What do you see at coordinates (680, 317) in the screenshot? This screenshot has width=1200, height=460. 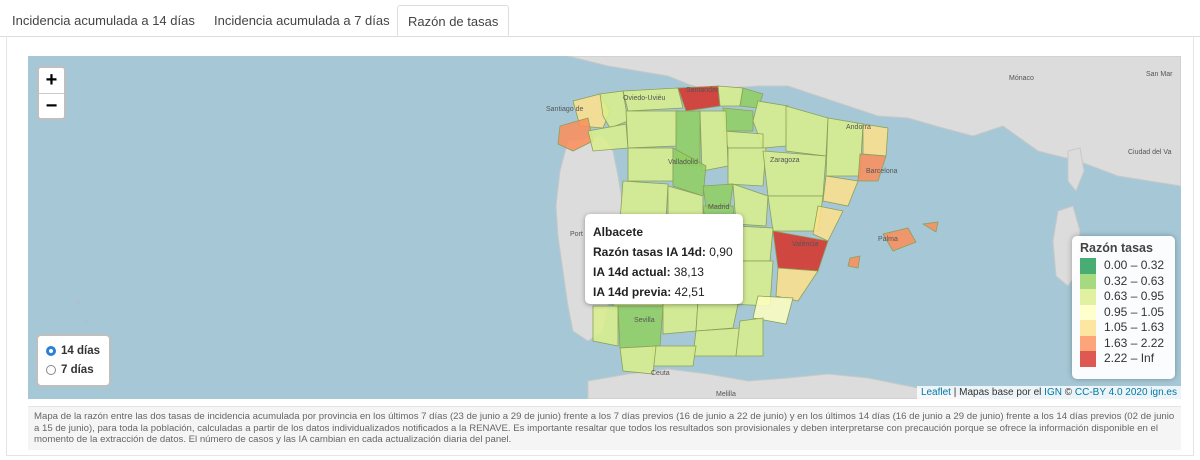 I see `province-cordoba` at bounding box center [680, 317].